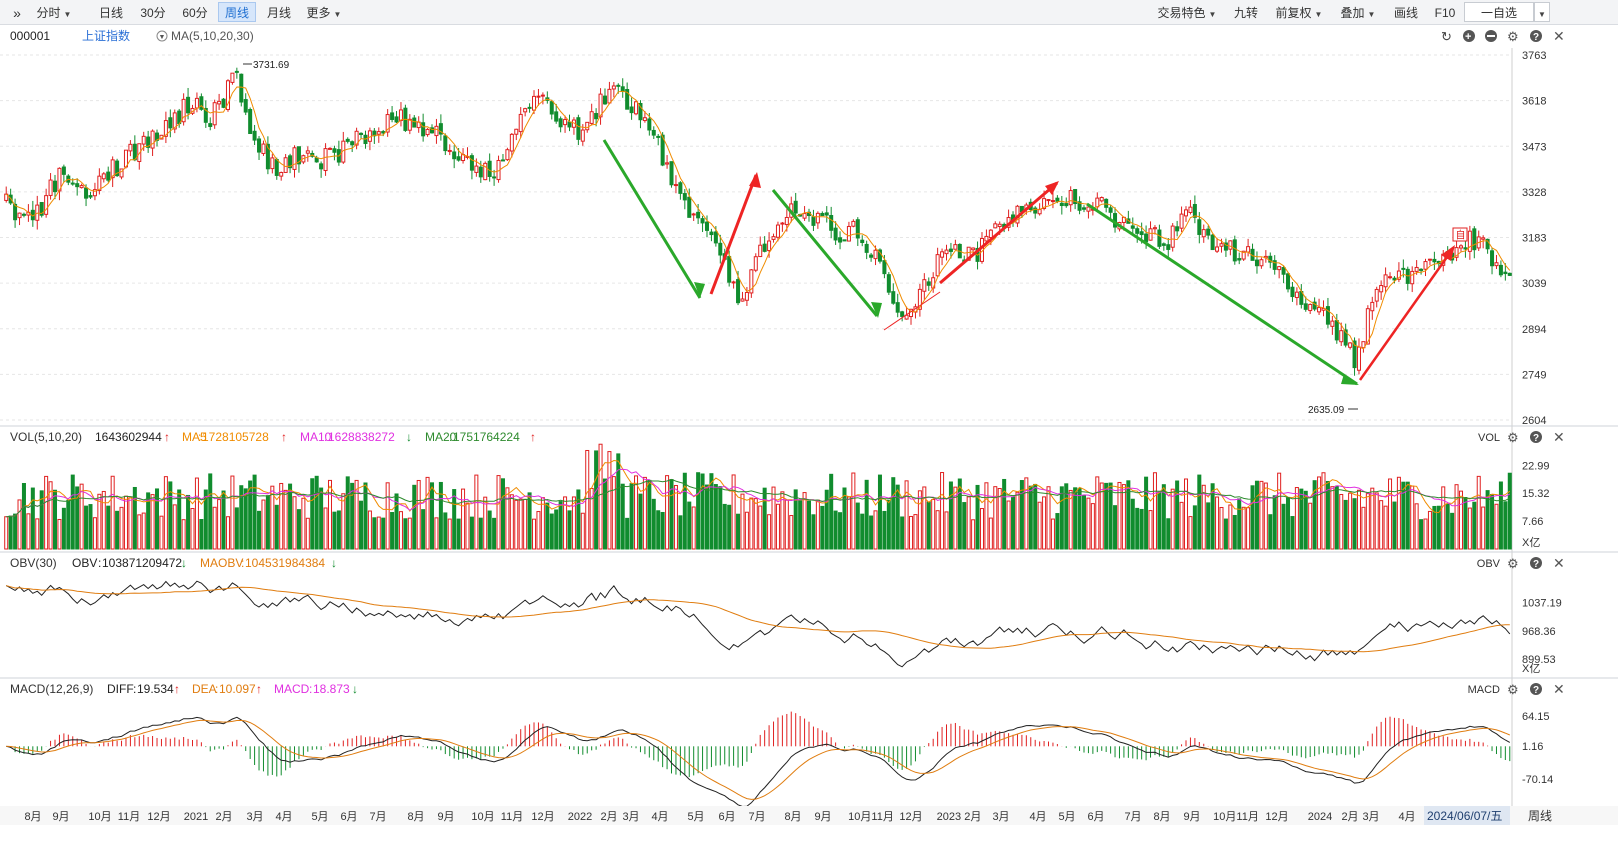 The width and height of the screenshot is (1618, 848). What do you see at coordinates (237, 12) in the screenshot?
I see `tab-zhouxian: 周线` at bounding box center [237, 12].